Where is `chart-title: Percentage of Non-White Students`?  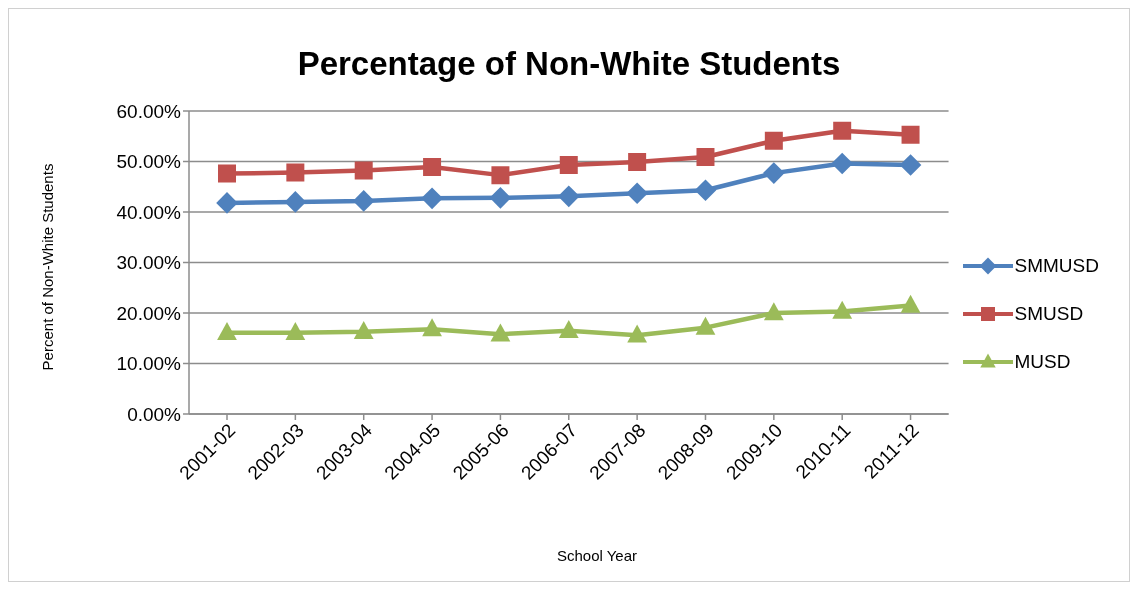 chart-title: Percentage of Non-White Students is located at coordinates (569, 64).